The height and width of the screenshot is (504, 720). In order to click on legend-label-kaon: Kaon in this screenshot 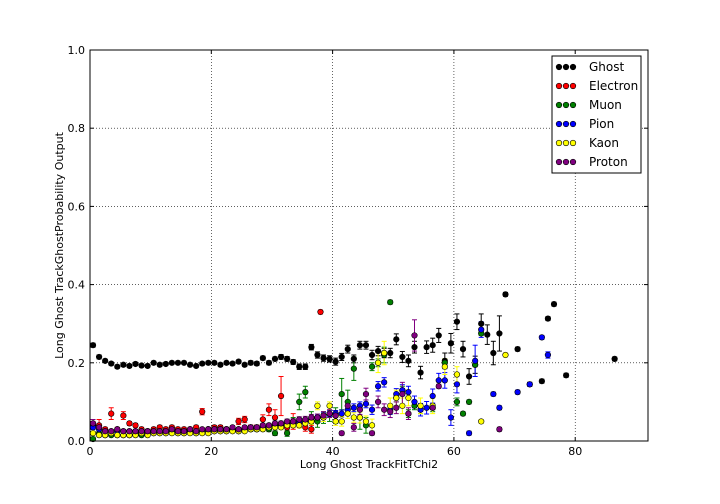, I will do `click(604, 143)`.